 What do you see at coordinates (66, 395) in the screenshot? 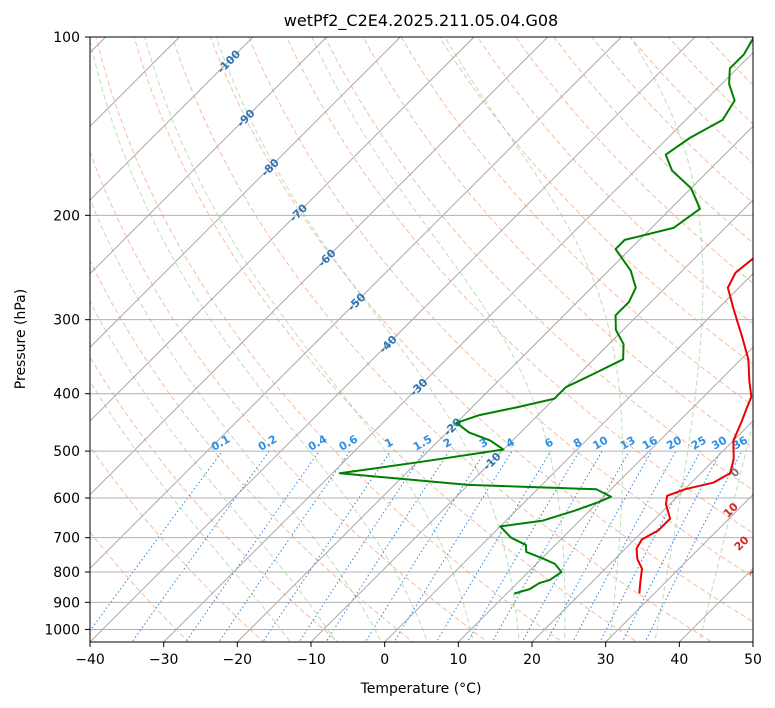
I see `y-tick-label: 400` at bounding box center [66, 395].